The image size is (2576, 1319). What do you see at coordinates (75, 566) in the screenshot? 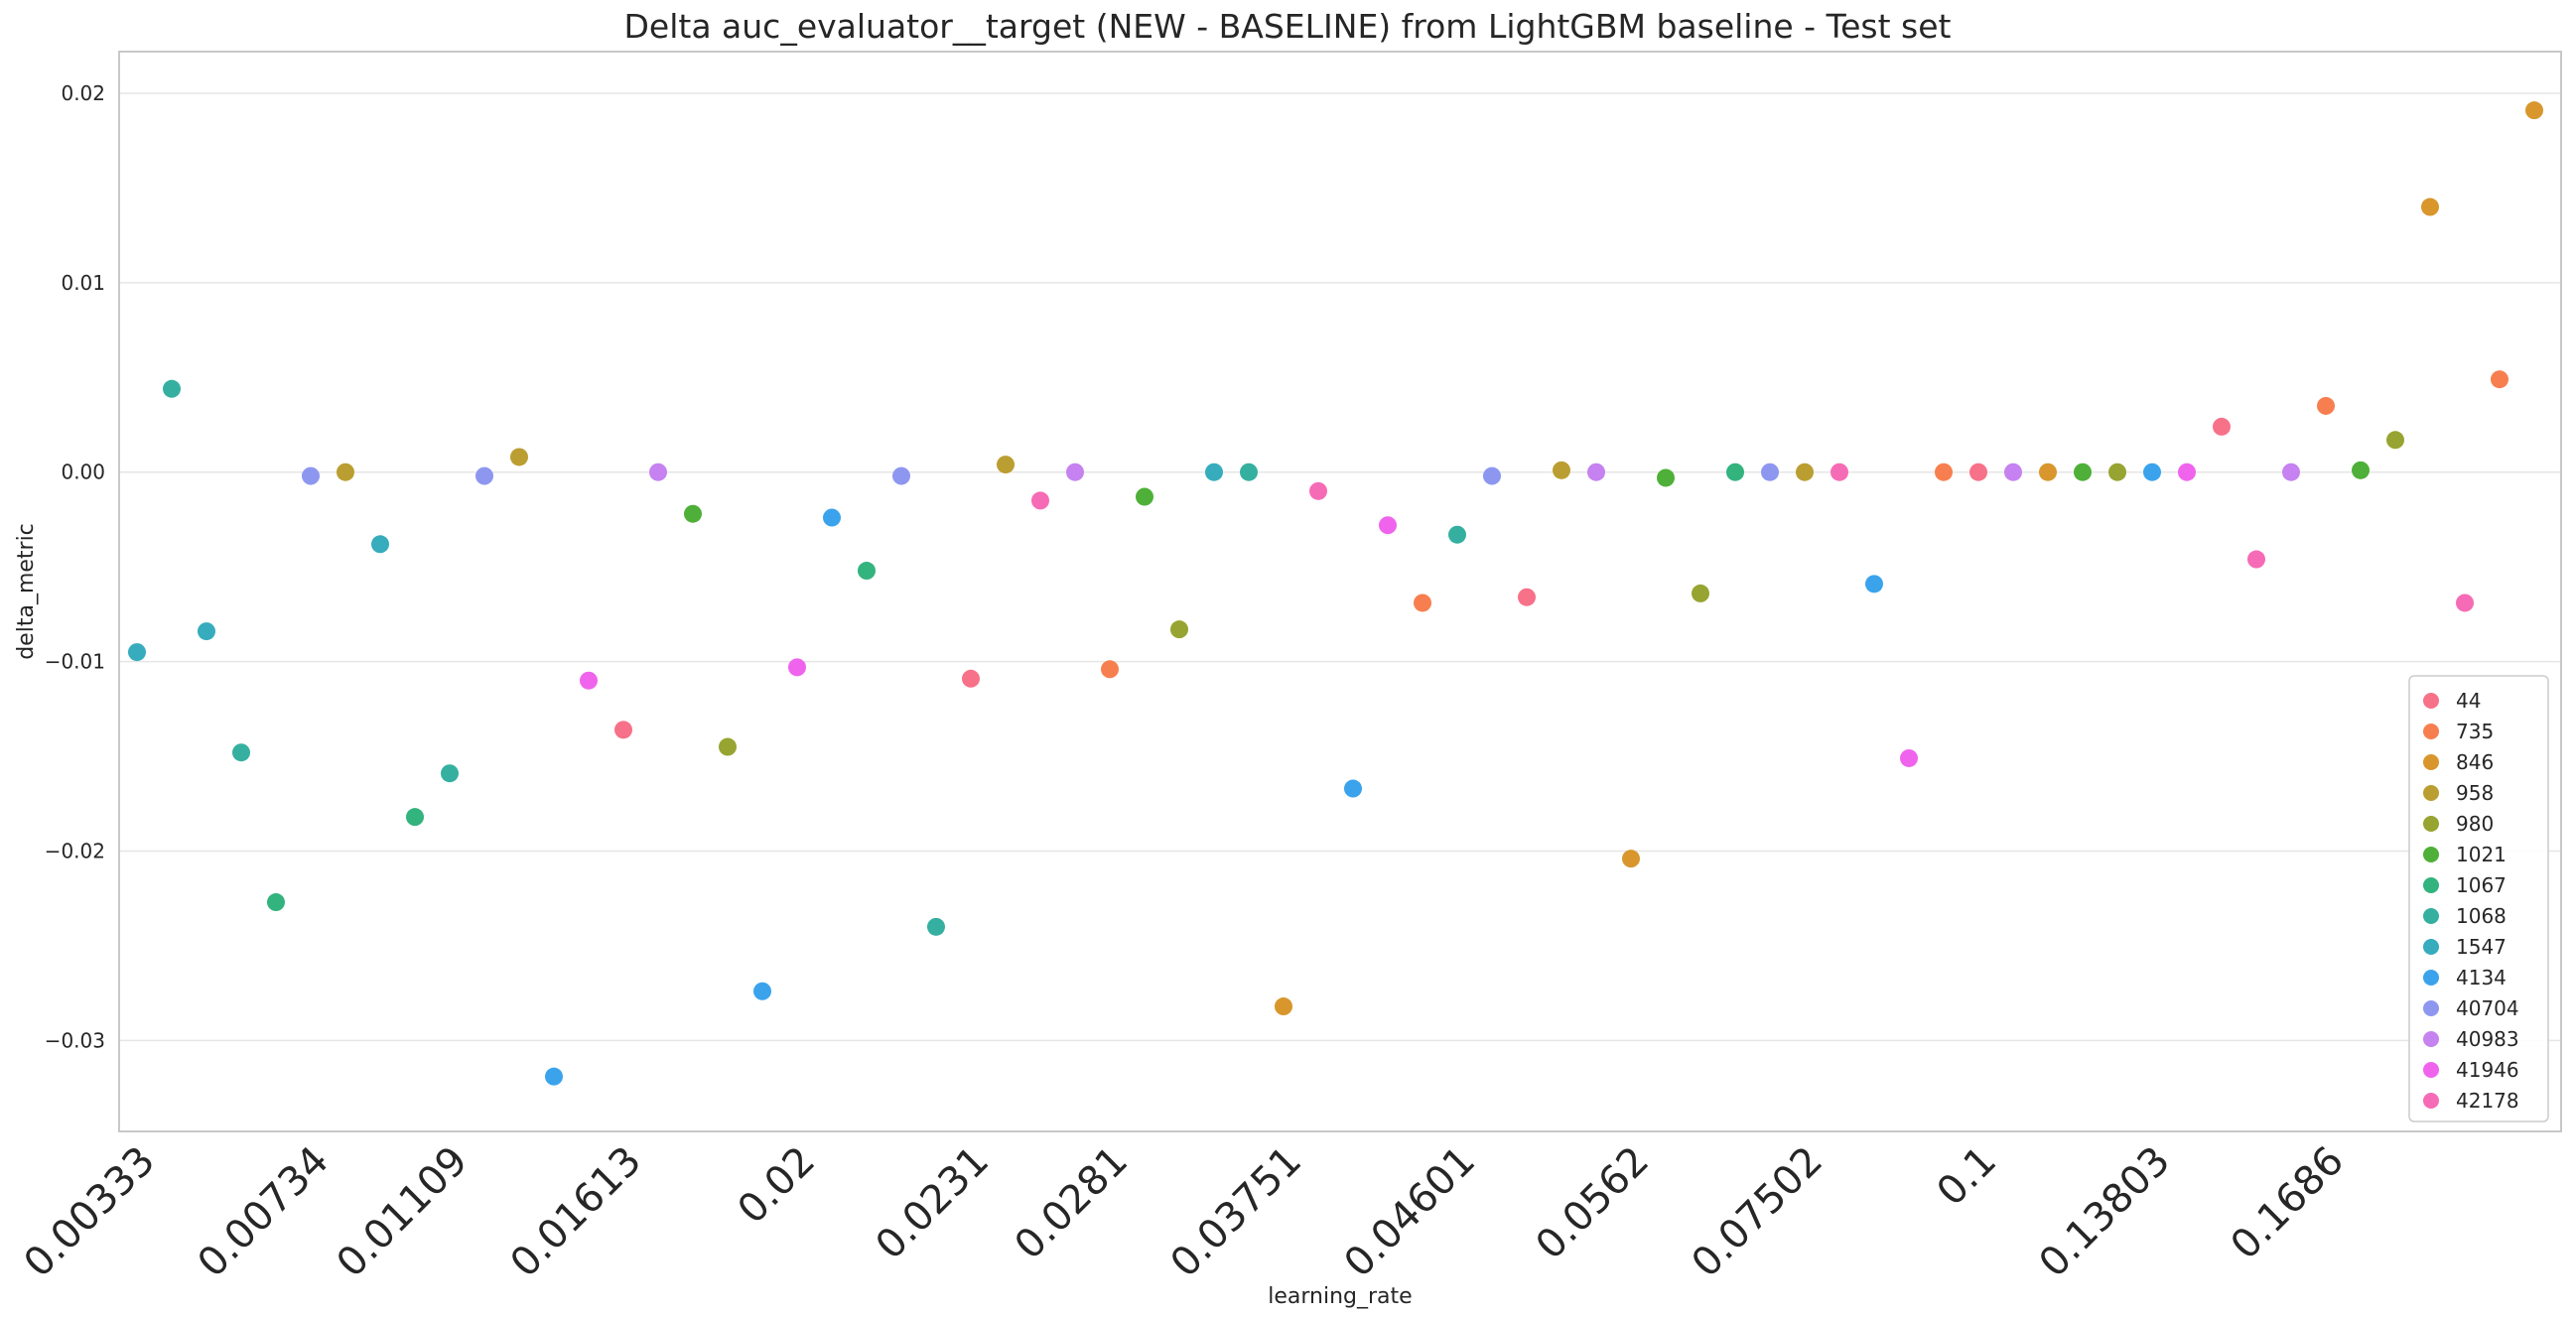
I see `y-ticks: 0.02 0.01 0.00 −0.01 −0.02 −0.03` at bounding box center [75, 566].